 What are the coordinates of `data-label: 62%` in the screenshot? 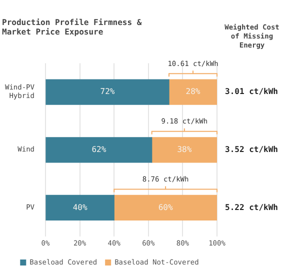 It's located at (99, 149).